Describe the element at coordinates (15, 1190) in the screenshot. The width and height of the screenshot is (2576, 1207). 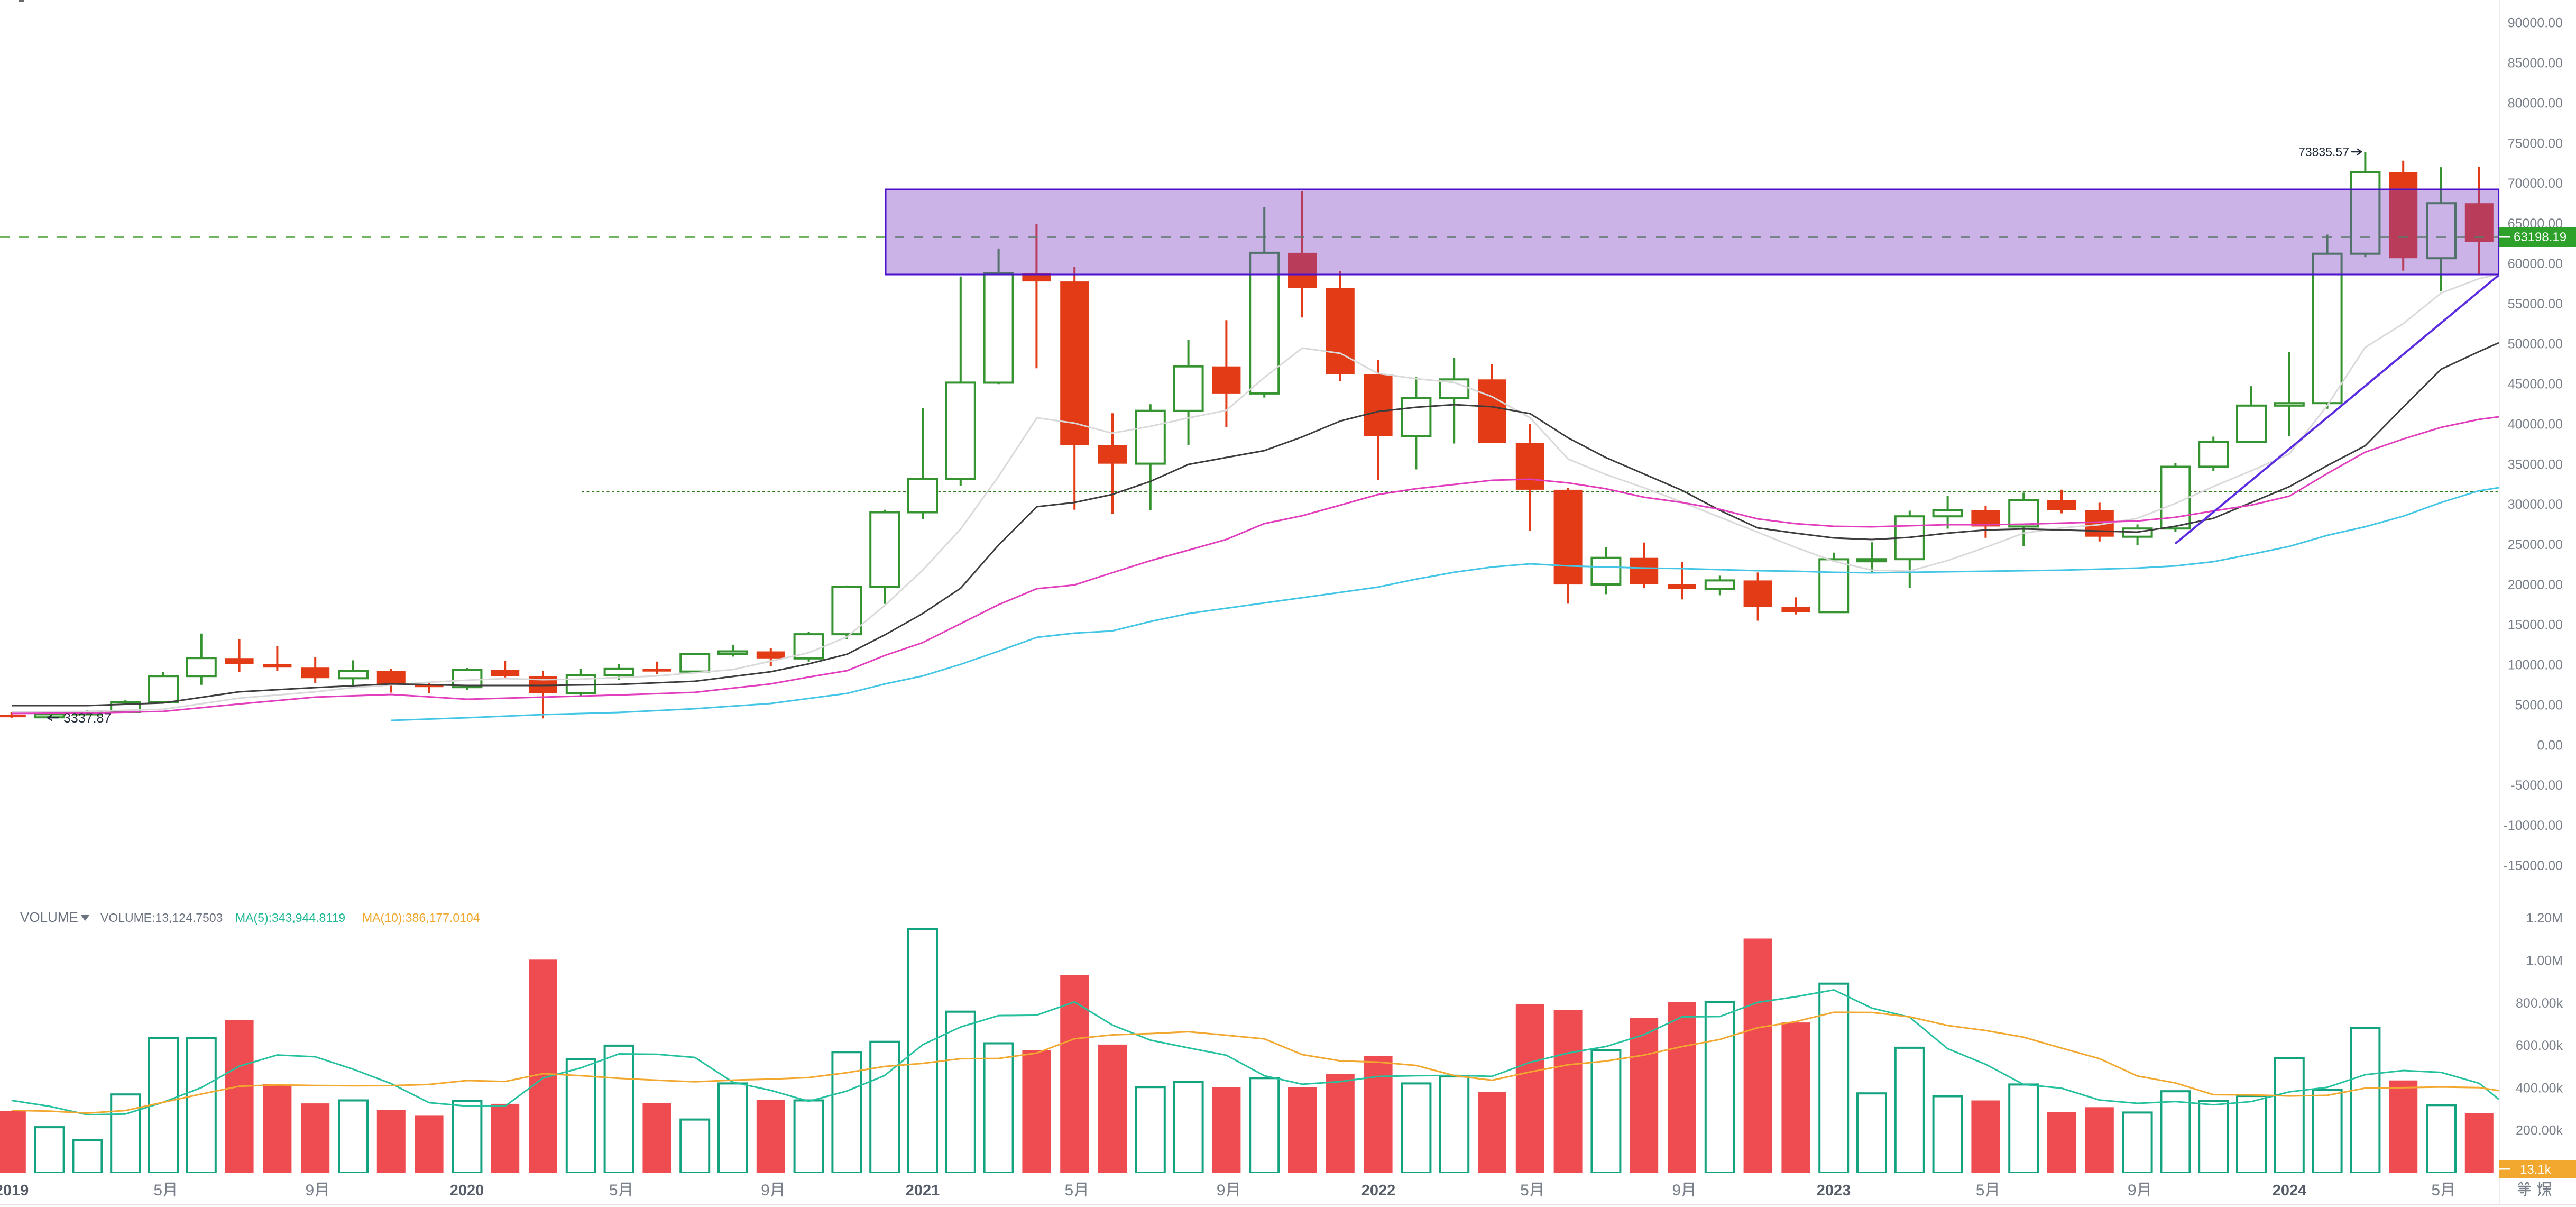
I see `svg-text: 2019` at that location.